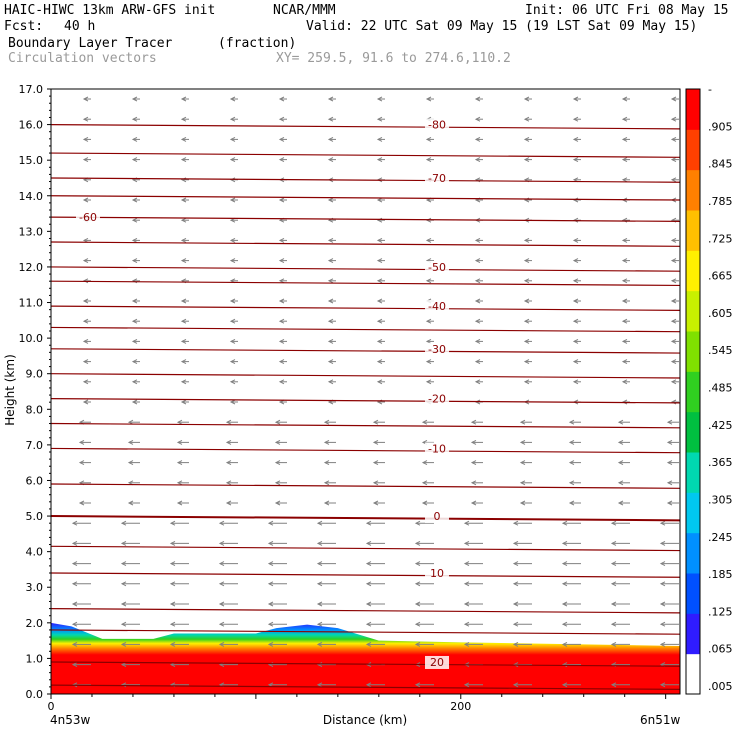  What do you see at coordinates (35, 623) in the screenshot?
I see `y-tick-label: 2.0` at bounding box center [35, 623].